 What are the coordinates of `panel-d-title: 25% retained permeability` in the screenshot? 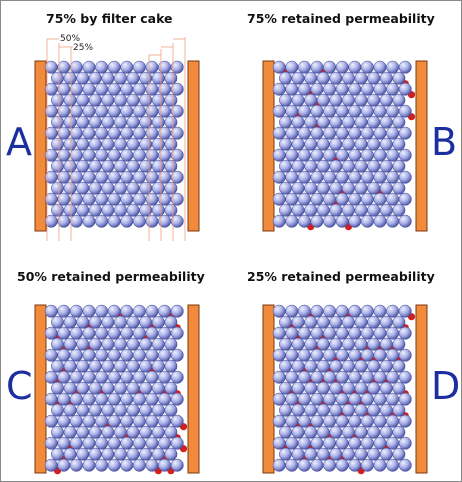 It's located at (341, 276).